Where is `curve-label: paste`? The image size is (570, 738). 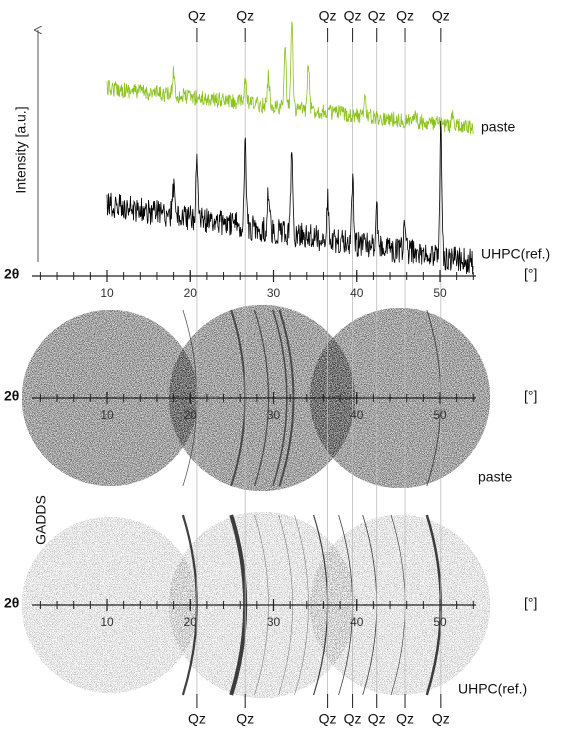 curve-label: paste is located at coordinates (498, 127).